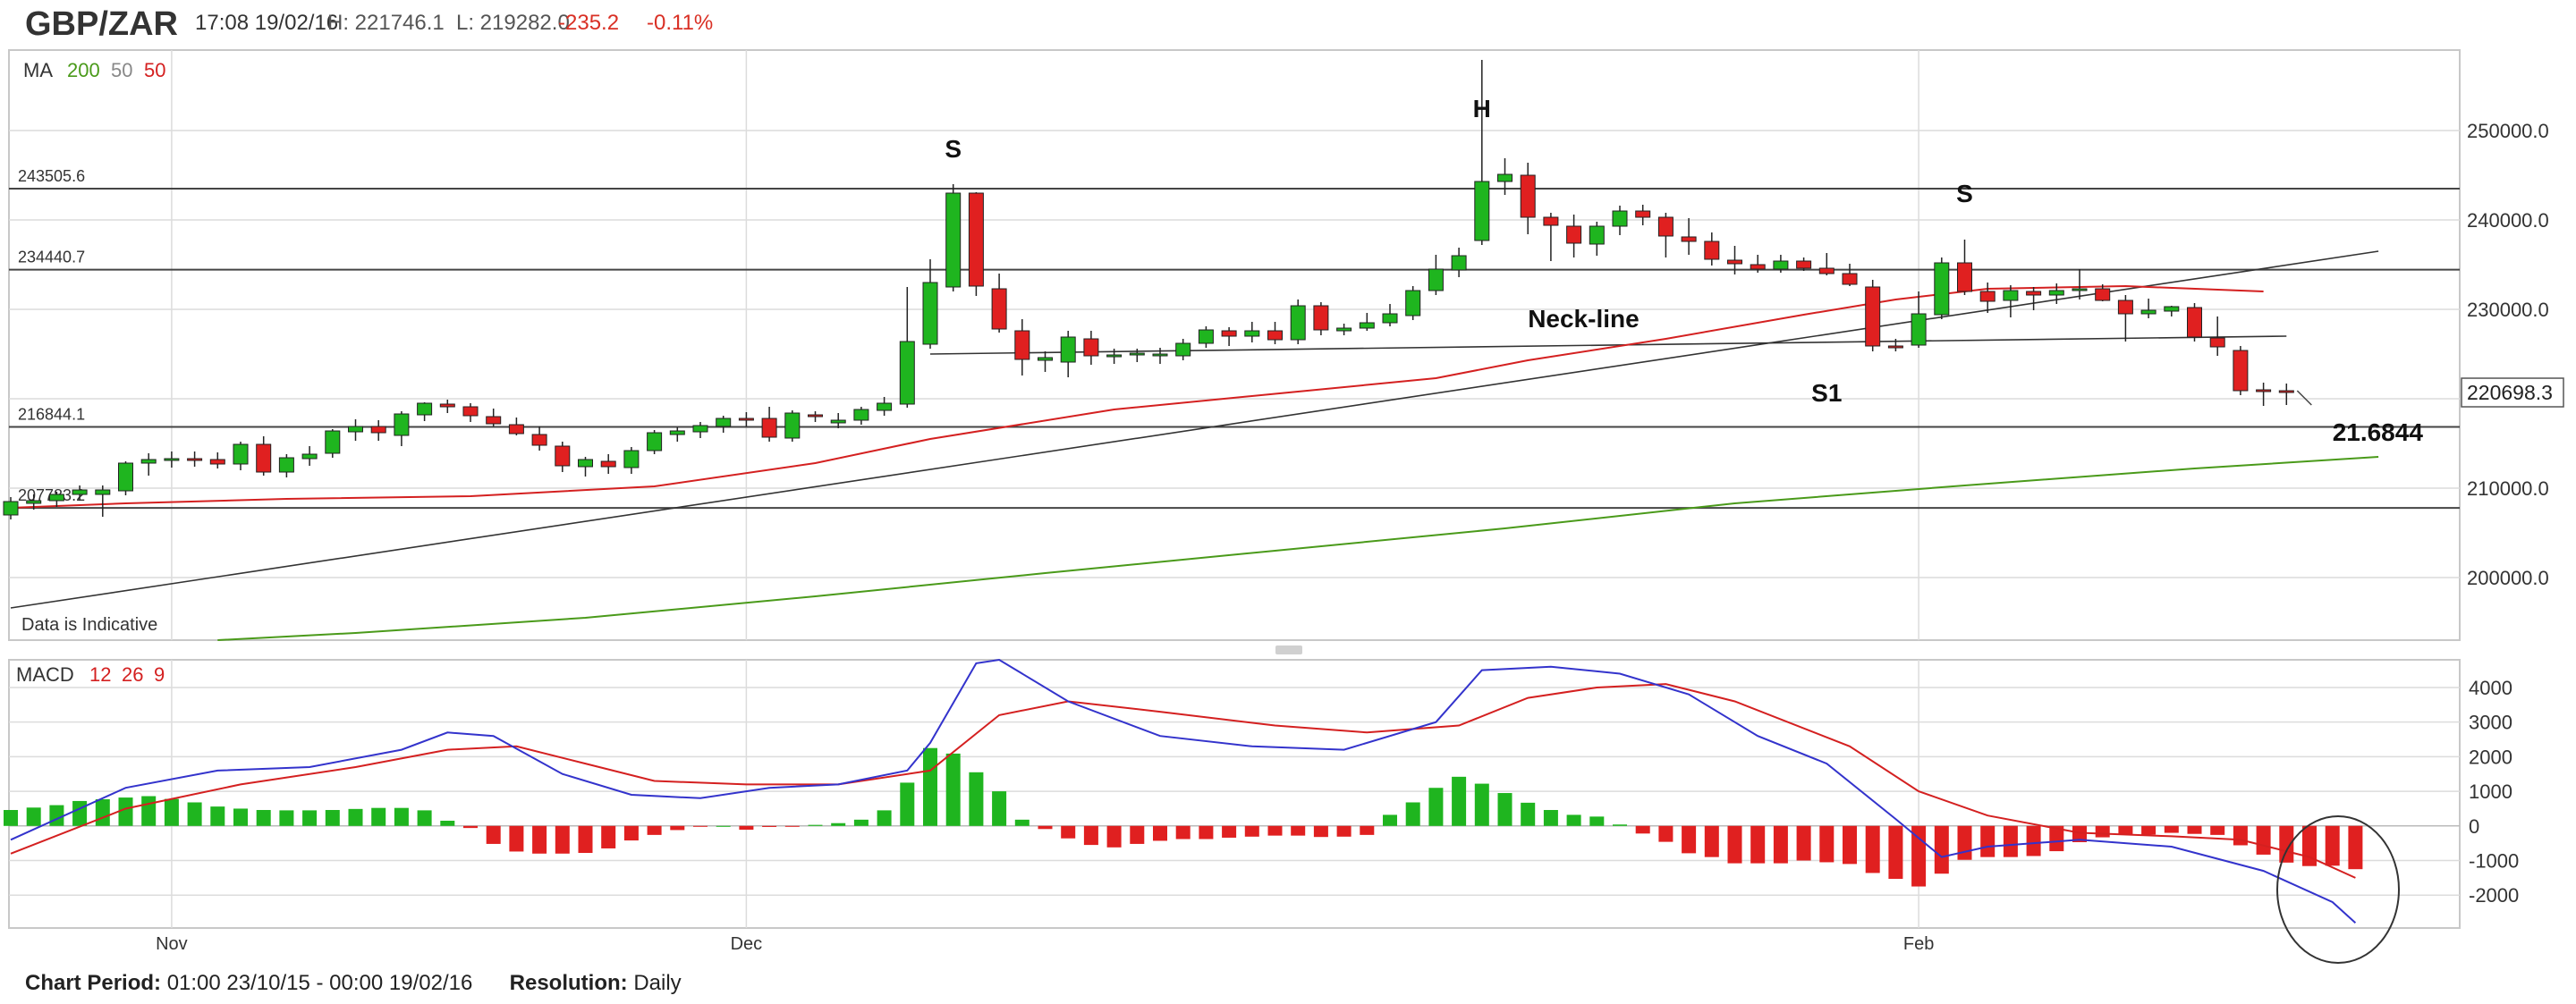 This screenshot has height=1004, width=2576. What do you see at coordinates (513, 23) in the screenshot?
I see `low-value: L: 219282.0` at bounding box center [513, 23].